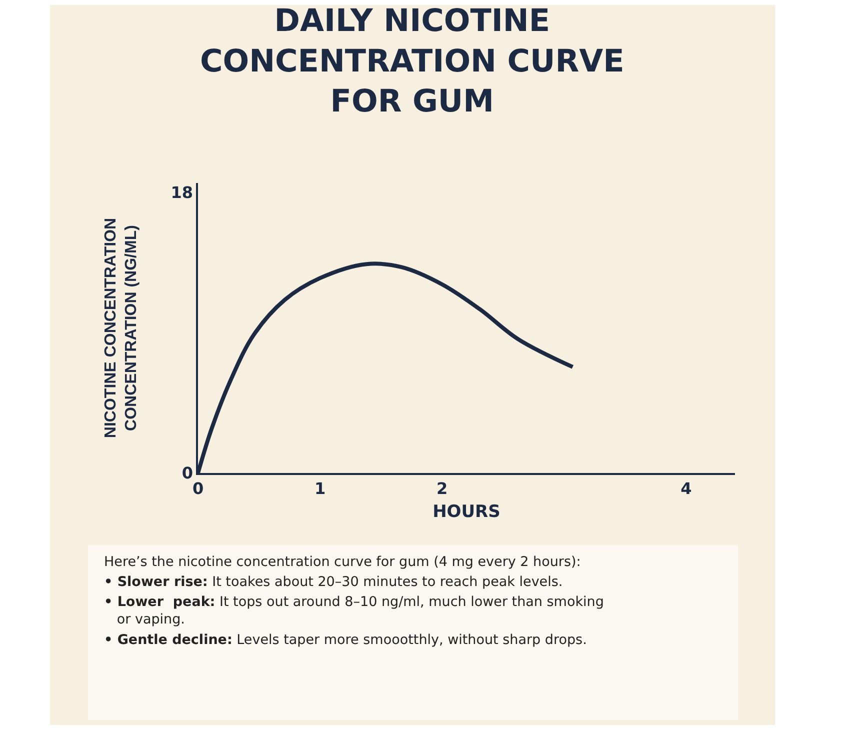 This screenshot has width=858, height=749. Describe the element at coordinates (686, 488) in the screenshot. I see `x-tick-label: 4` at that location.